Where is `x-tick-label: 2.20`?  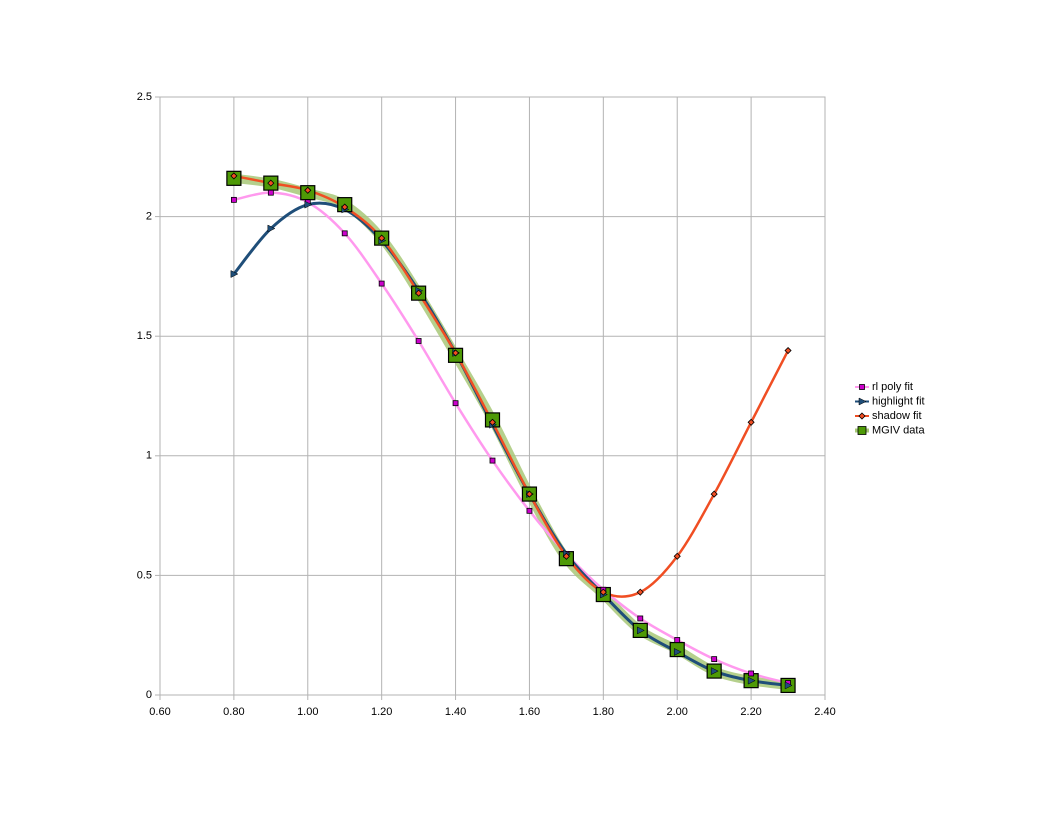 x-tick-label: 2.20 is located at coordinates (750, 712).